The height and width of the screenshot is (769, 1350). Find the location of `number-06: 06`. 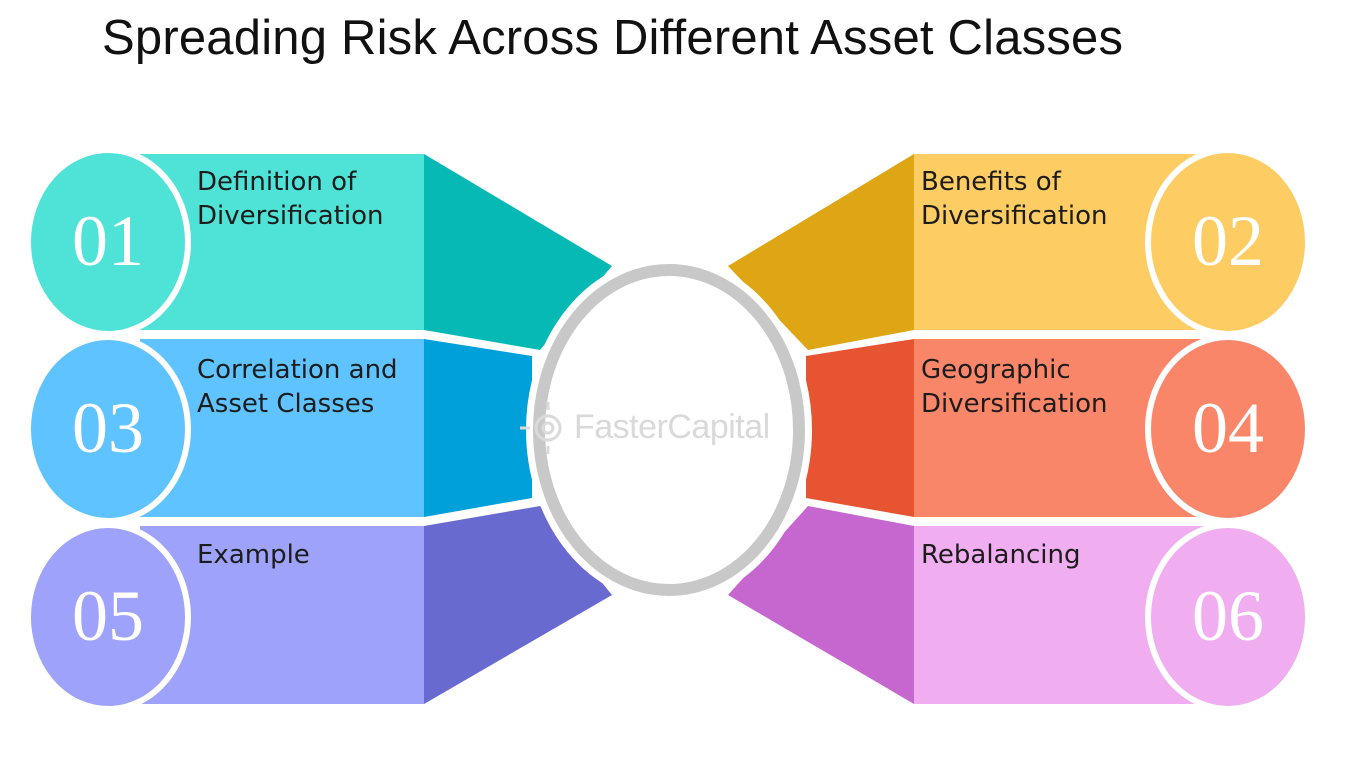

number-06: 06 is located at coordinates (1228, 616).